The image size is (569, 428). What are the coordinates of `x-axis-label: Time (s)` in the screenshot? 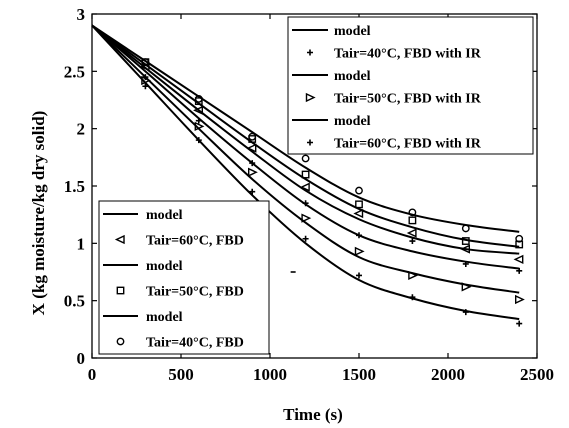 It's located at (313, 414).